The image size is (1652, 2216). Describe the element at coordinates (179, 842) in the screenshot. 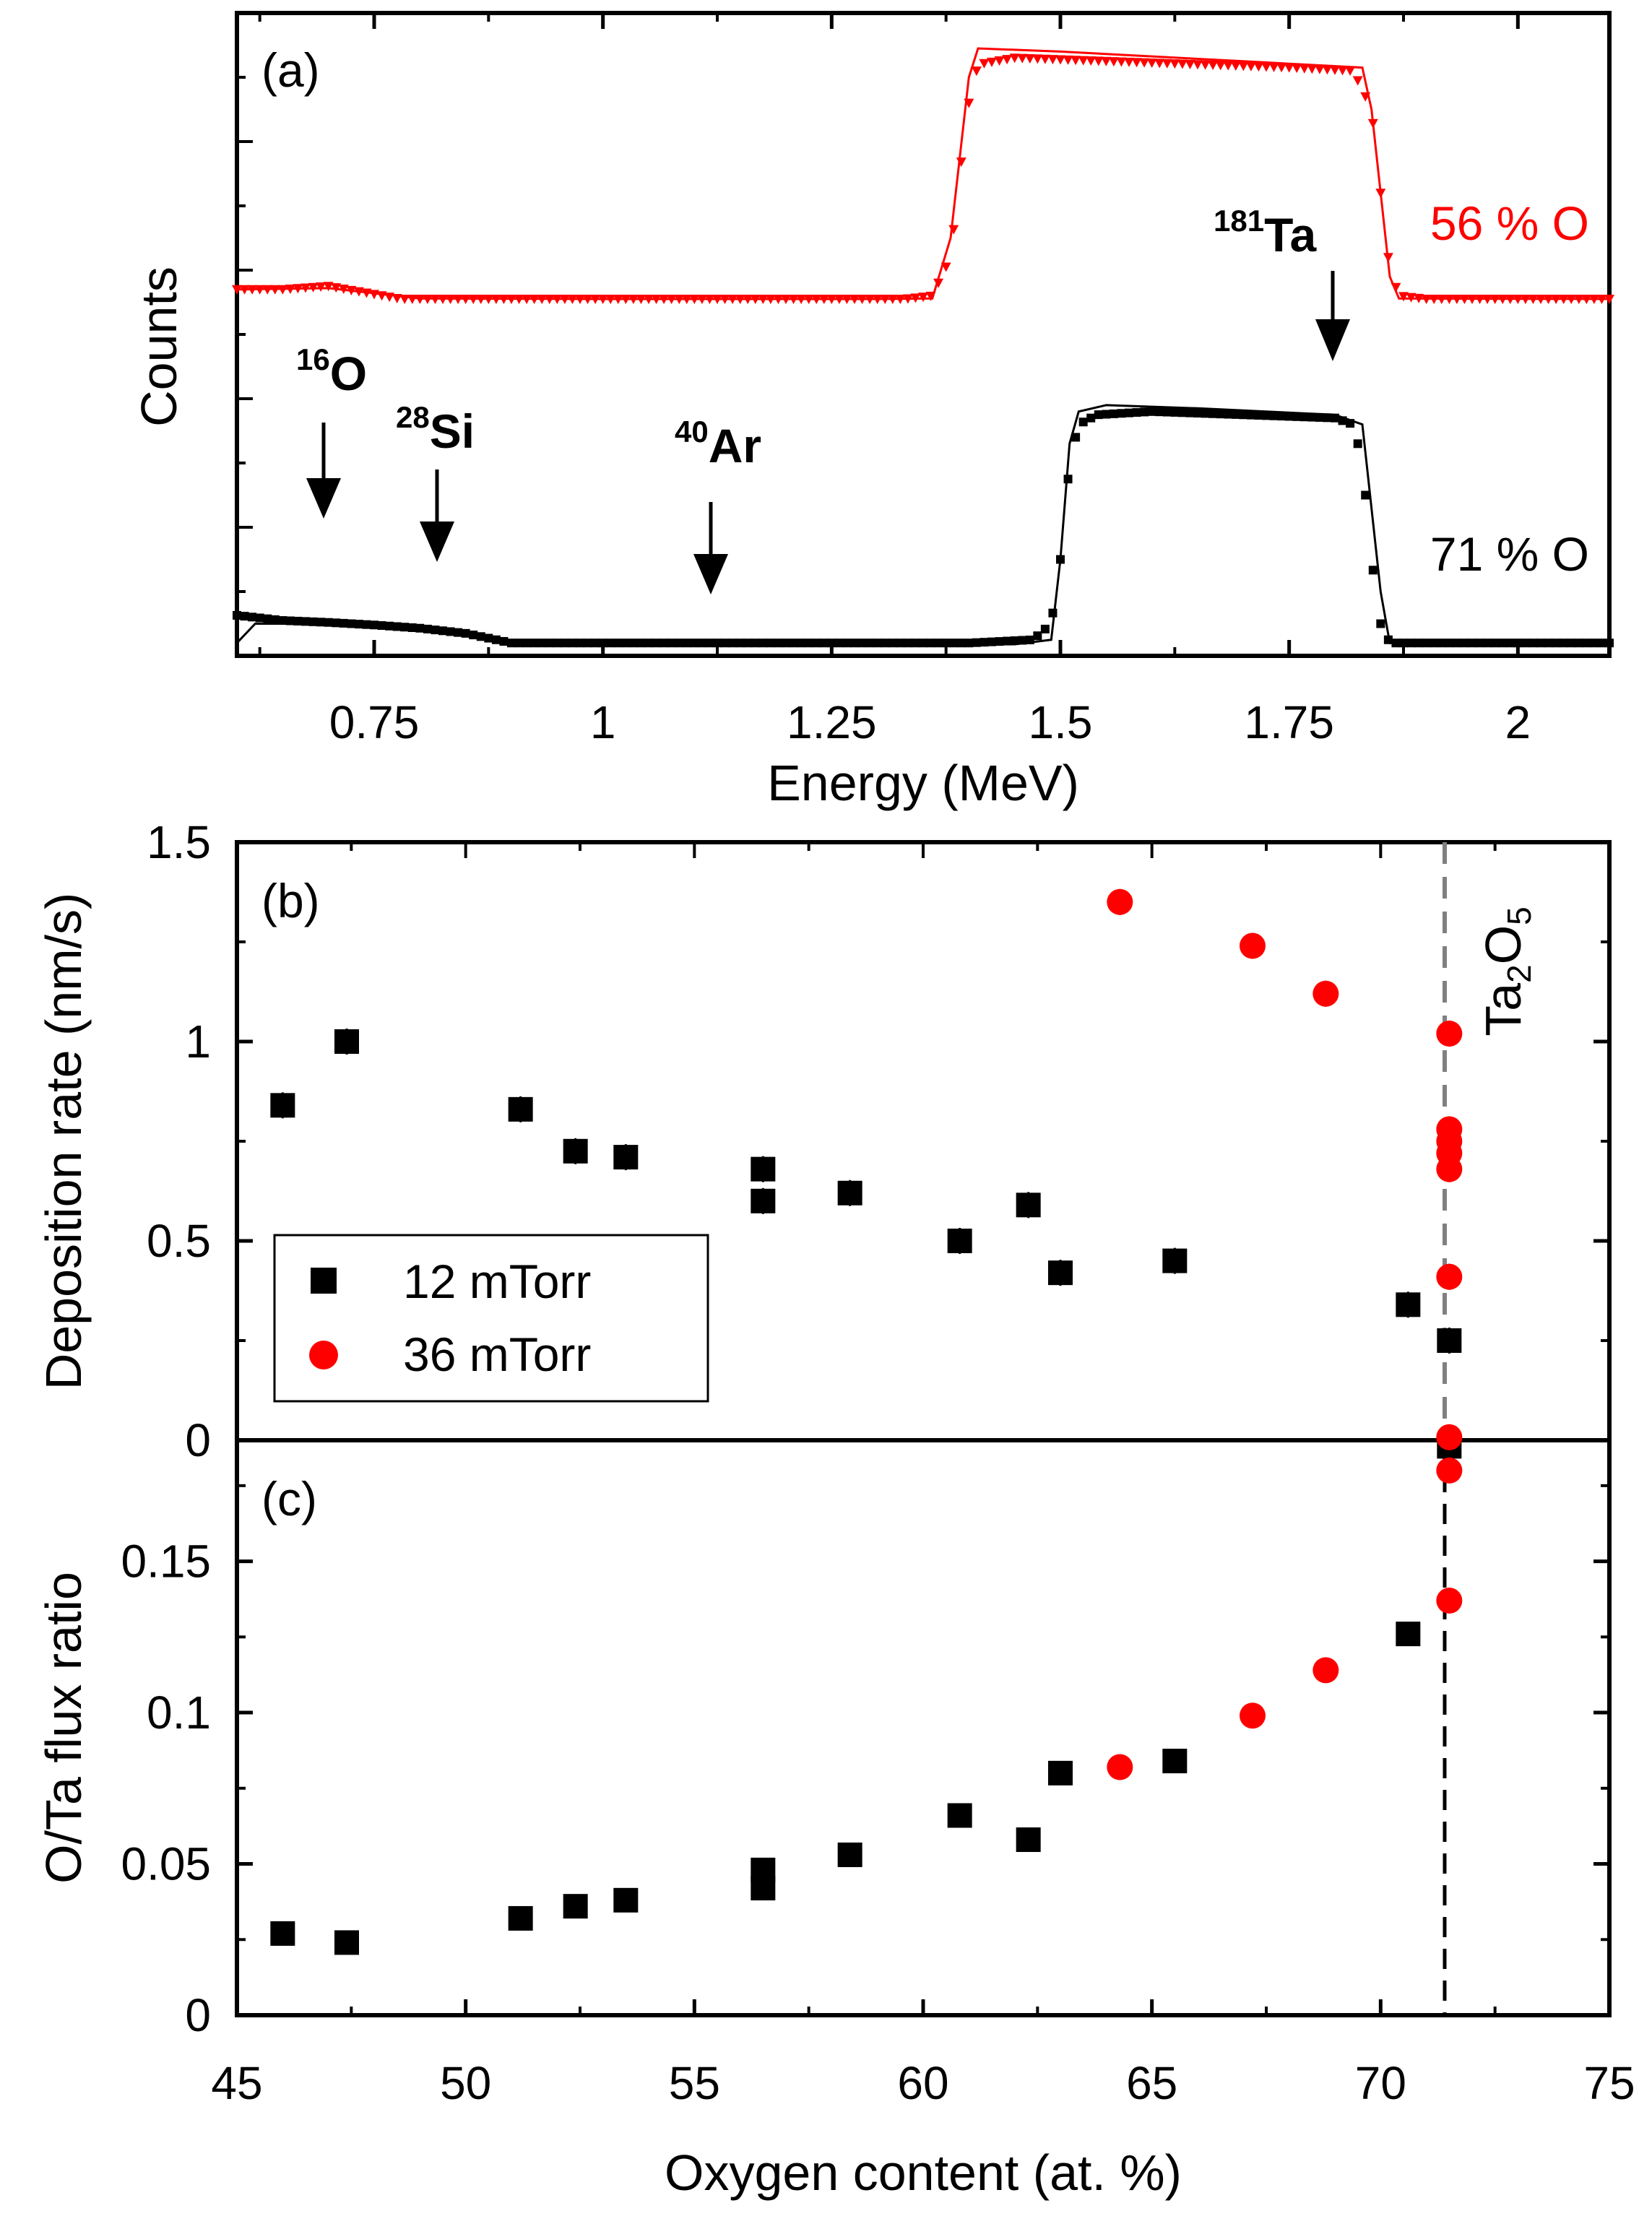

I see `panel-b-y-tick-label: 1.5` at that location.